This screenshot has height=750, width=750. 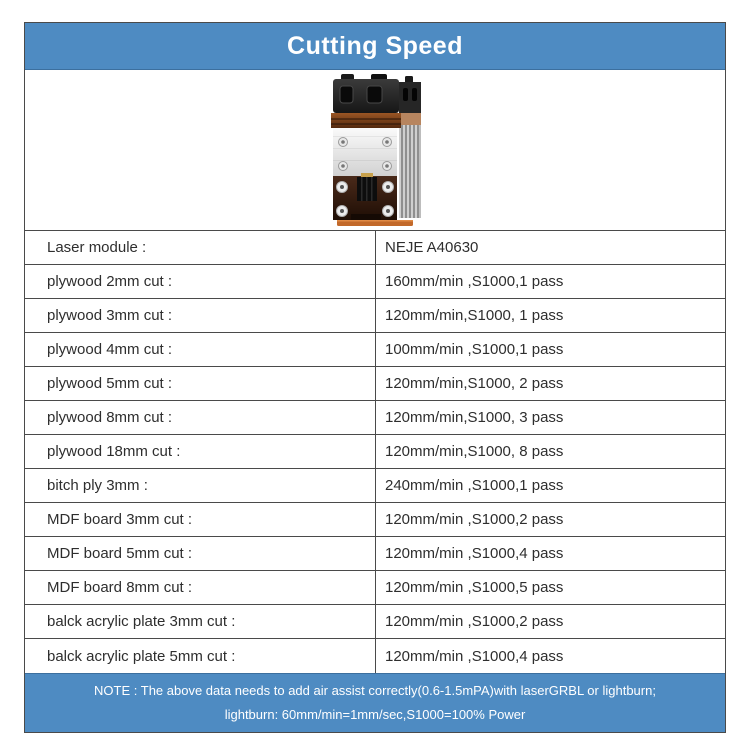 What do you see at coordinates (200, 621) in the screenshot?
I see `spec-label-cell: balck acrylic plate 3mm cut :` at bounding box center [200, 621].